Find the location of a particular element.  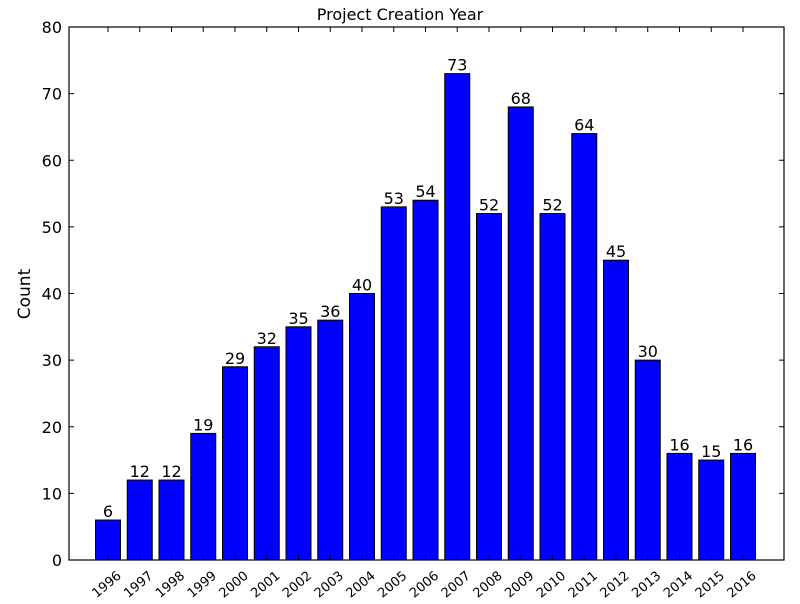

x-tick-label: 2011 is located at coordinates (583, 584).